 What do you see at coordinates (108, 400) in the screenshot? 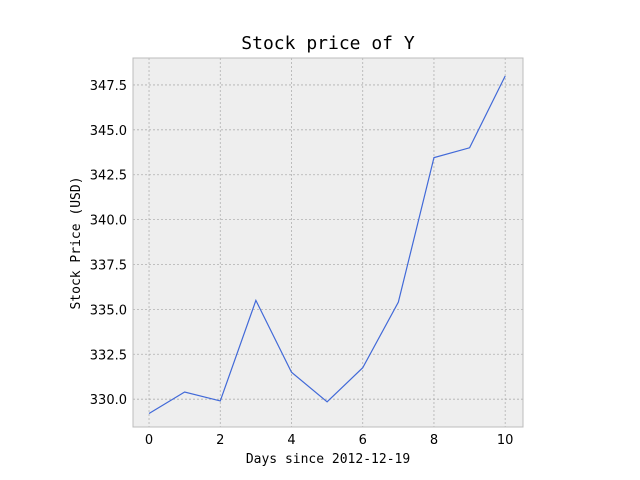
I see `y-tick-label: 330.0` at bounding box center [108, 400].